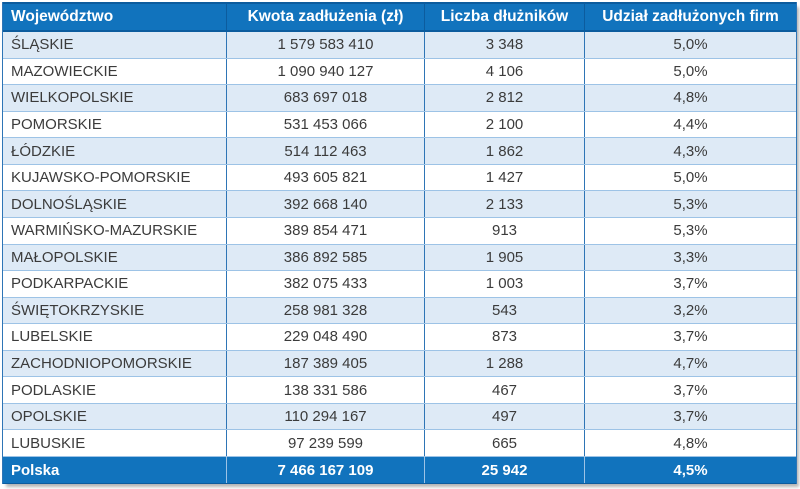  What do you see at coordinates (325, 71) in the screenshot?
I see `cell-debt-amount: 1 090 940 127` at bounding box center [325, 71].